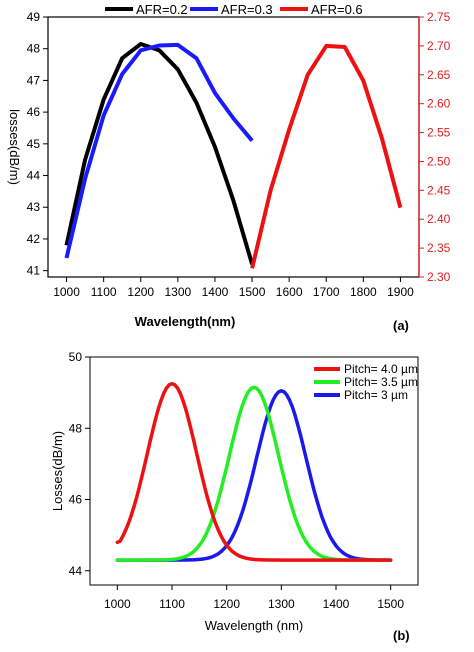 The image size is (474, 652). What do you see at coordinates (172, 604) in the screenshot?
I see `chart-b-x-tick-label: 1100` at bounding box center [172, 604].